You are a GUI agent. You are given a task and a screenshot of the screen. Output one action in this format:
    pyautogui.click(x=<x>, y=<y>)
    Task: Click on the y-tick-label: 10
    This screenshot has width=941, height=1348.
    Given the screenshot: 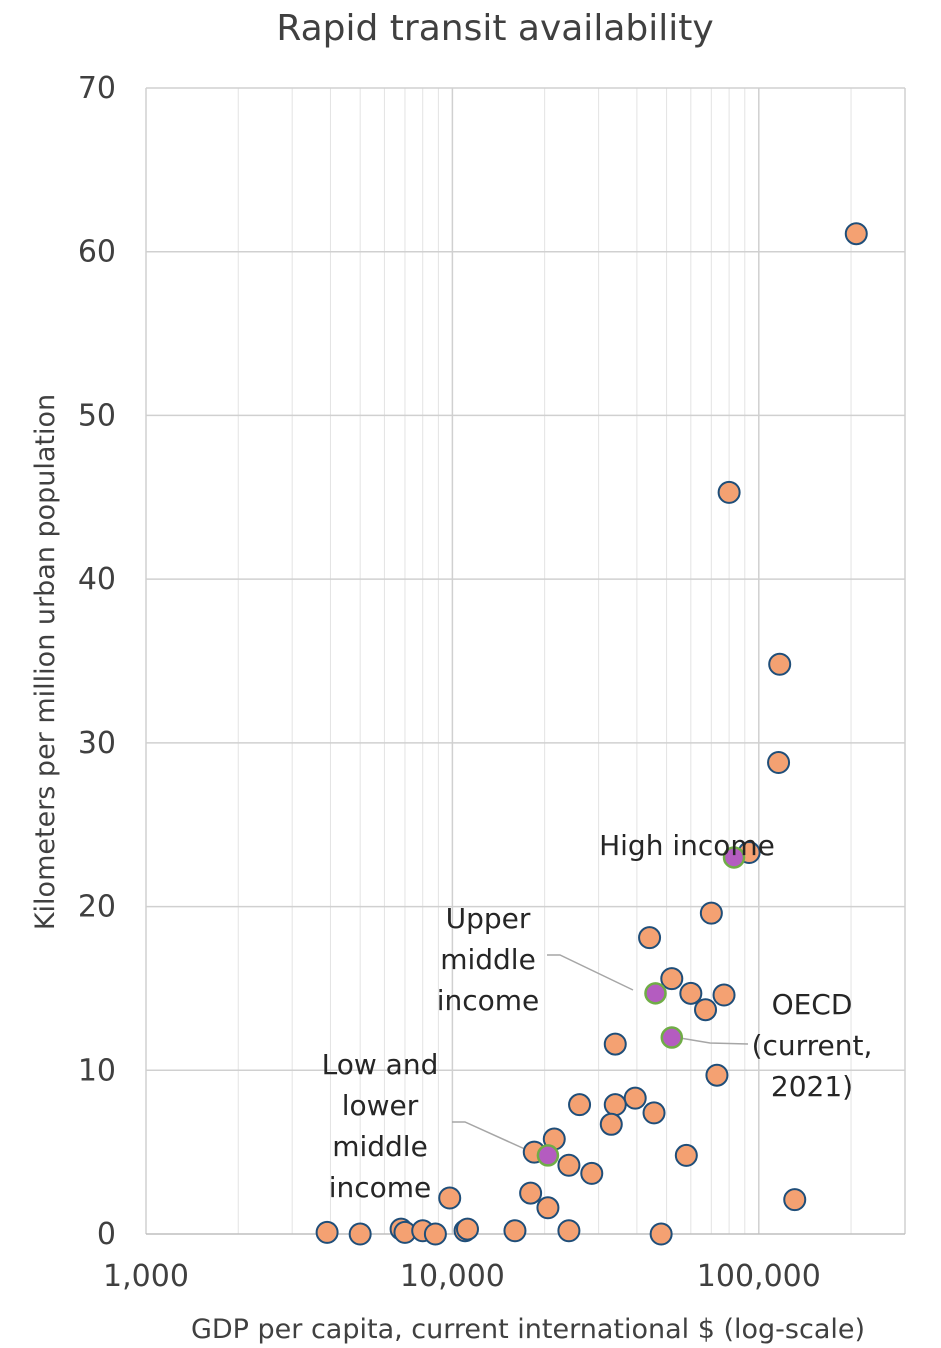 What is the action you would take?
    pyautogui.click(x=97, y=1070)
    